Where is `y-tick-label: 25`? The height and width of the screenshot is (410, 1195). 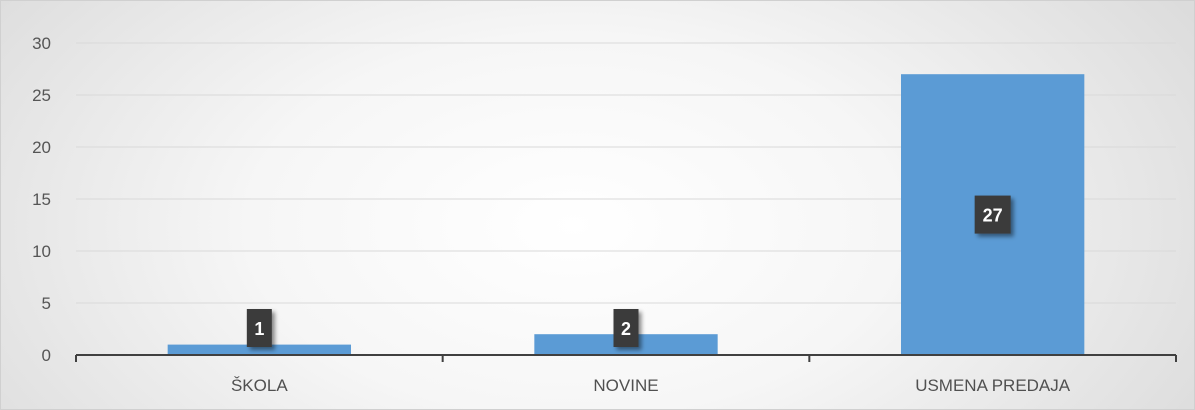 y-tick-label: 25 is located at coordinates (41, 95).